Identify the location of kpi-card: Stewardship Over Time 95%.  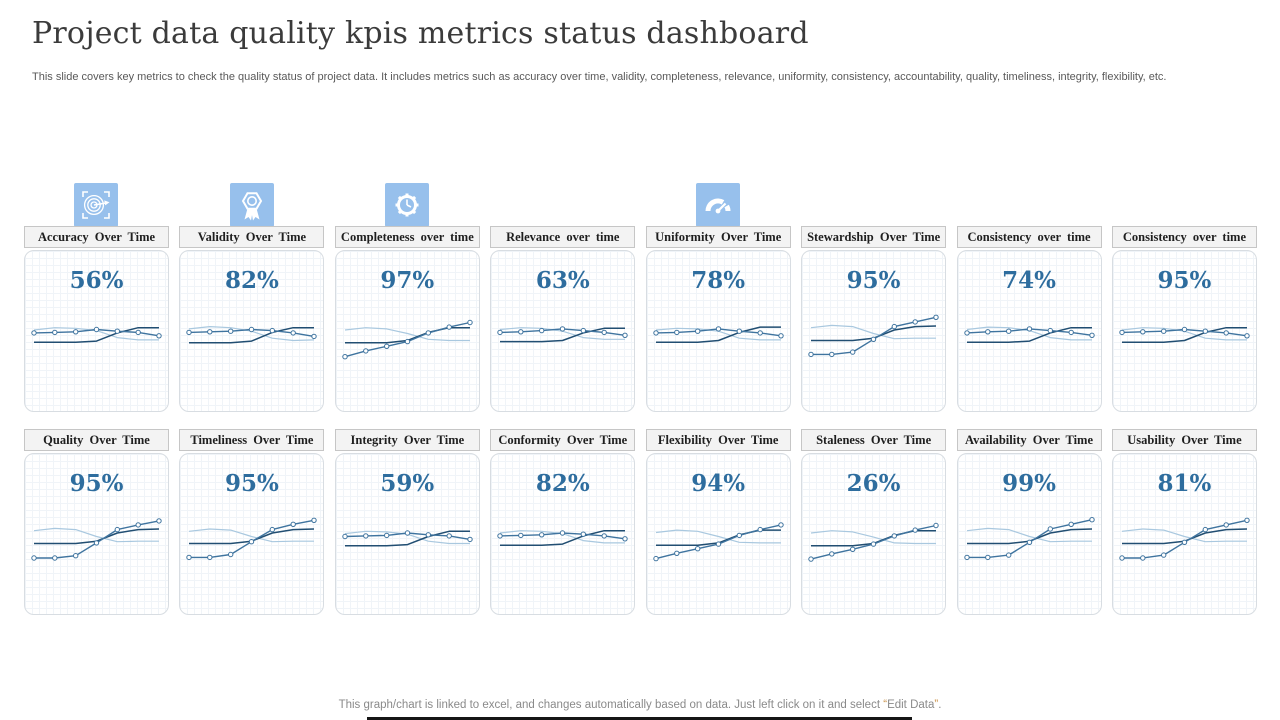
(874, 319).